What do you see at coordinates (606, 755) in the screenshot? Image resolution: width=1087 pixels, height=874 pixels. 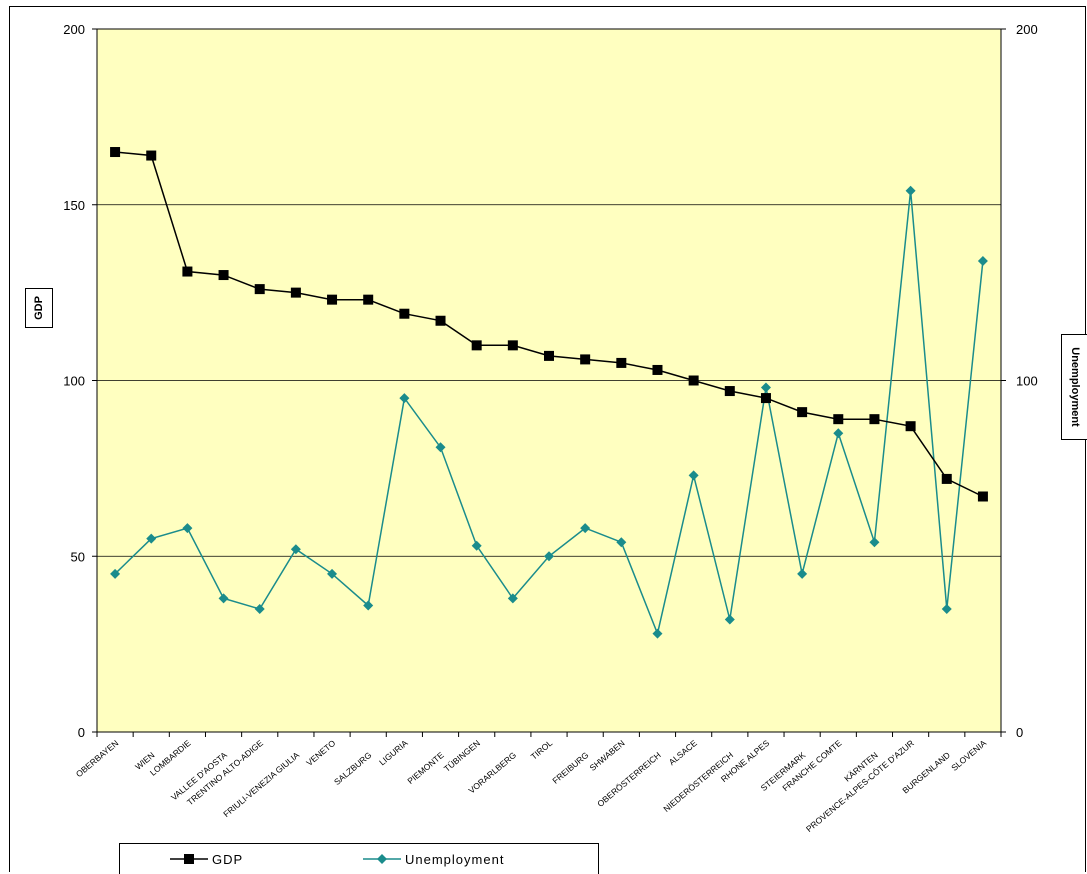 I see `category-label: SHWABEN` at bounding box center [606, 755].